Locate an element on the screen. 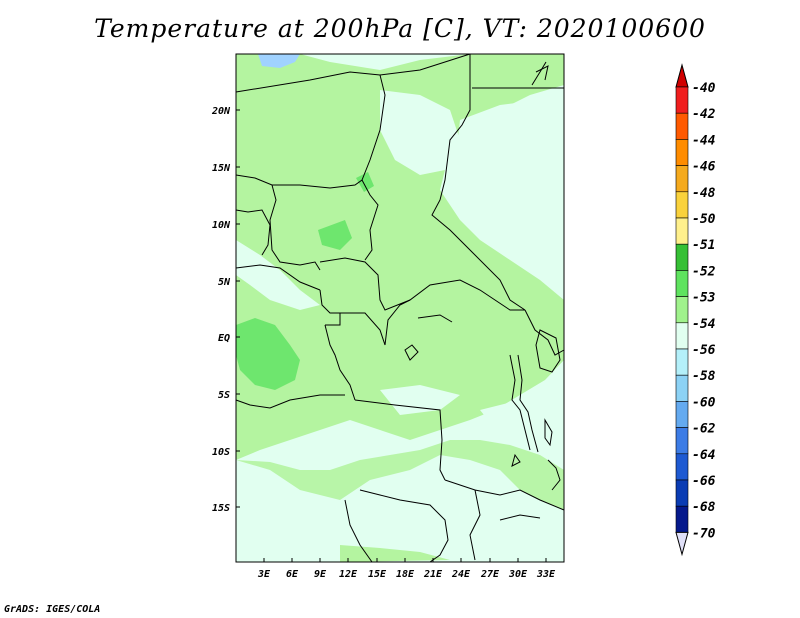  colorbar-label: -44 is located at coordinates (704, 140).